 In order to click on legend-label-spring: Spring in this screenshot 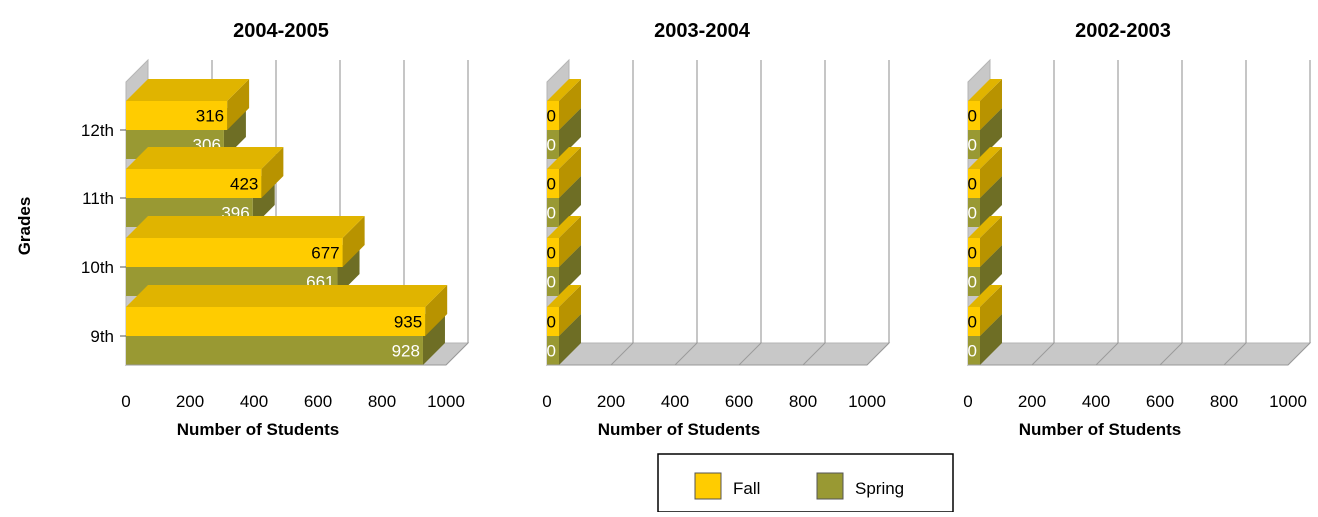, I will do `click(879, 488)`.